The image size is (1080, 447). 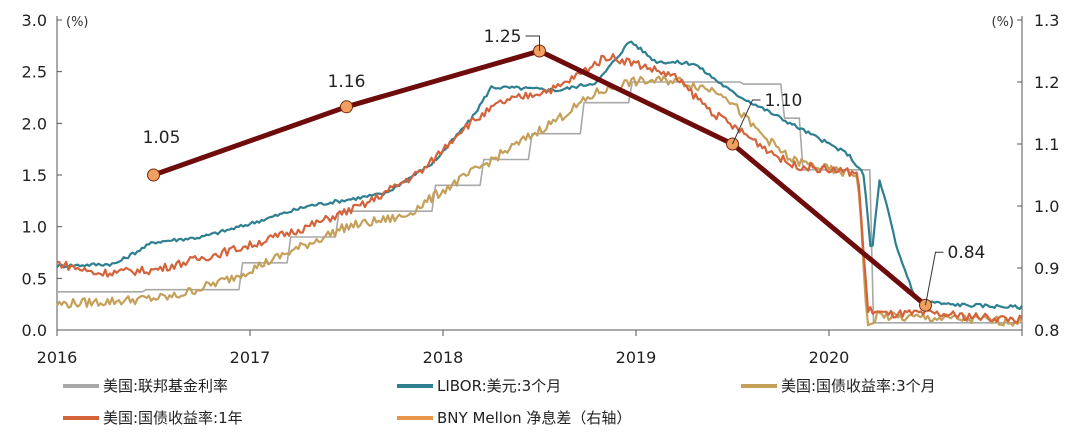 I want to click on y-left-tick-label: 1.5, so click(x=34, y=175).